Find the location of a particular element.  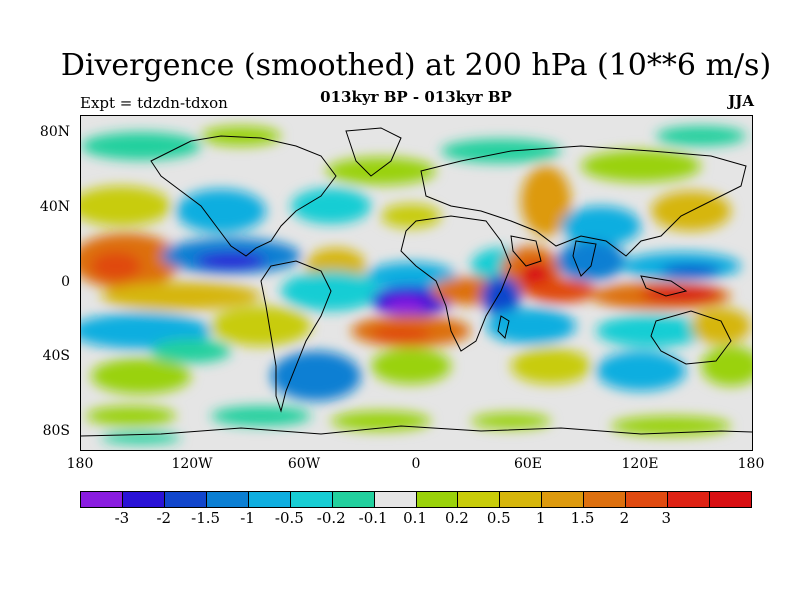

coastline-north-america is located at coordinates (243, 196).